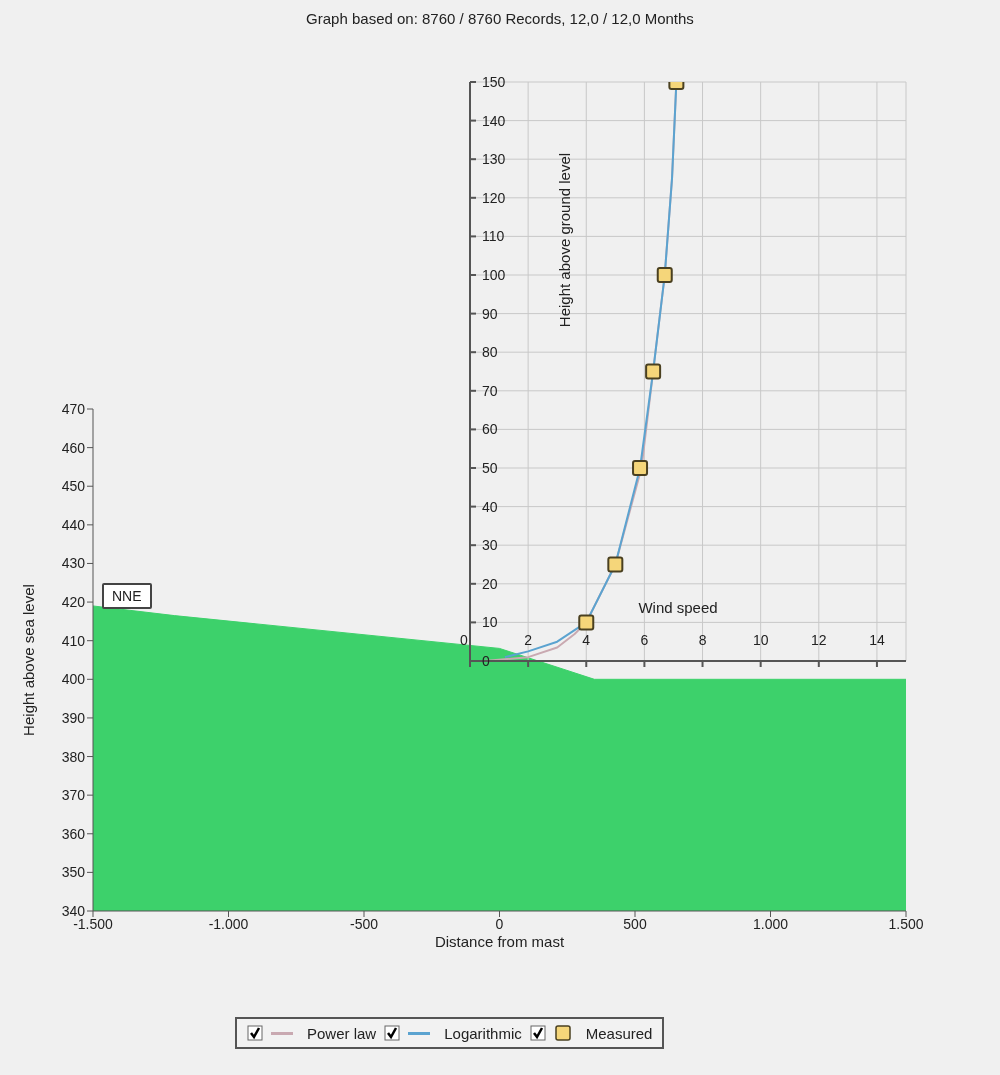 The image size is (1000, 1075). Describe the element at coordinates (228, 923) in the screenshot. I see `x-tick-label: -1.000` at that location.